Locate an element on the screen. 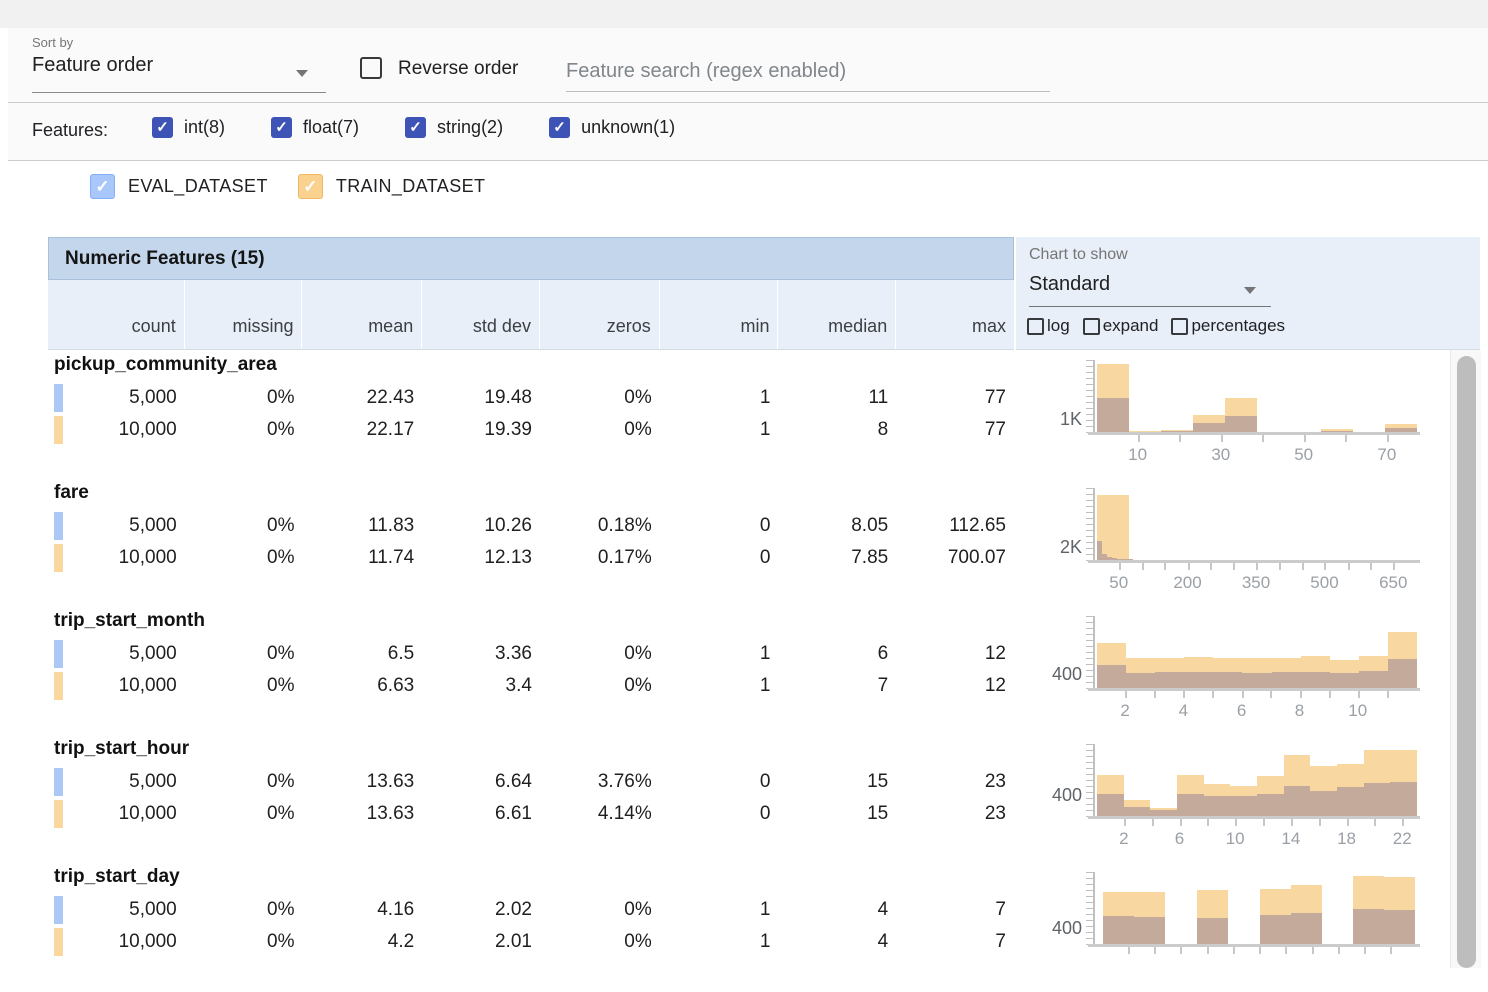 The width and height of the screenshot is (1488, 992). chart-option-percentages: percentages is located at coordinates (1228, 326).